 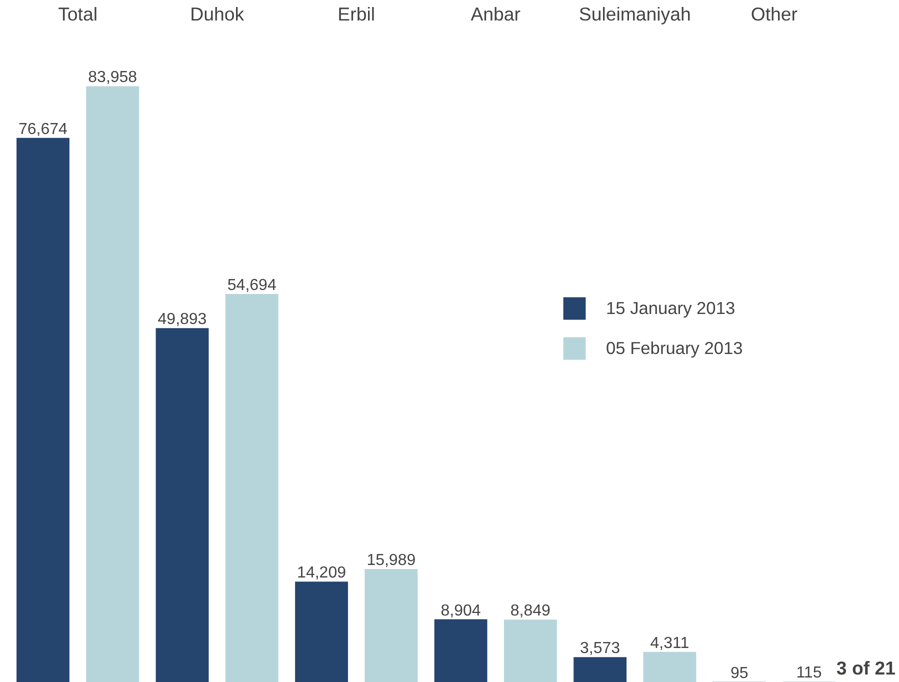 What do you see at coordinates (634, 14) in the screenshot?
I see `x-tick-label: Suleimaniyah` at bounding box center [634, 14].